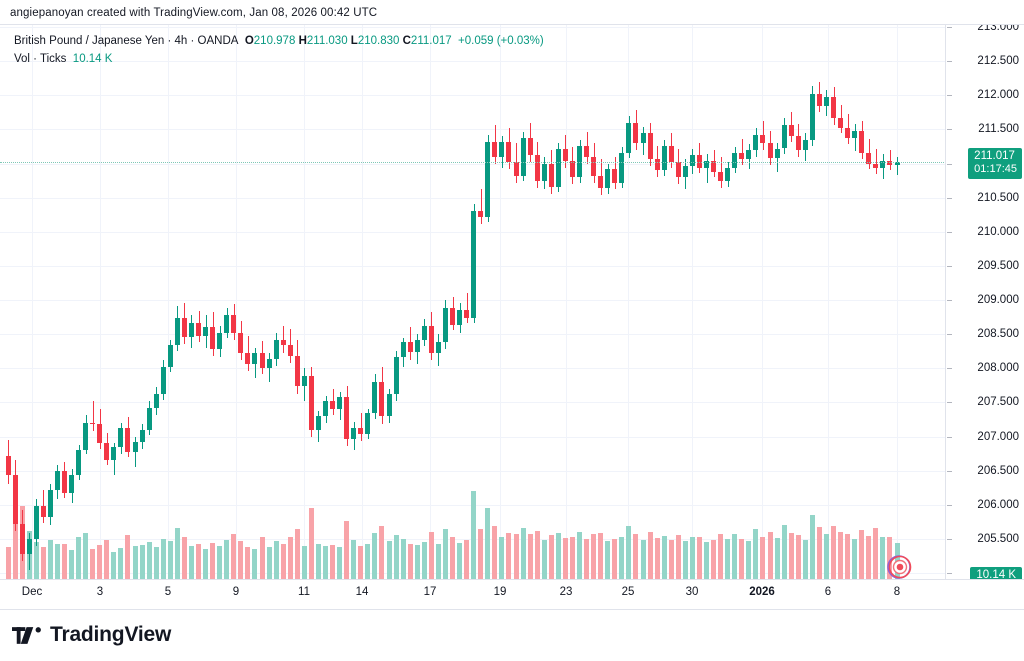 The height and width of the screenshot is (661, 1024). Describe the element at coordinates (995, 164) in the screenshot. I see `current-price-badge: 211.017 01:17:45` at that location.